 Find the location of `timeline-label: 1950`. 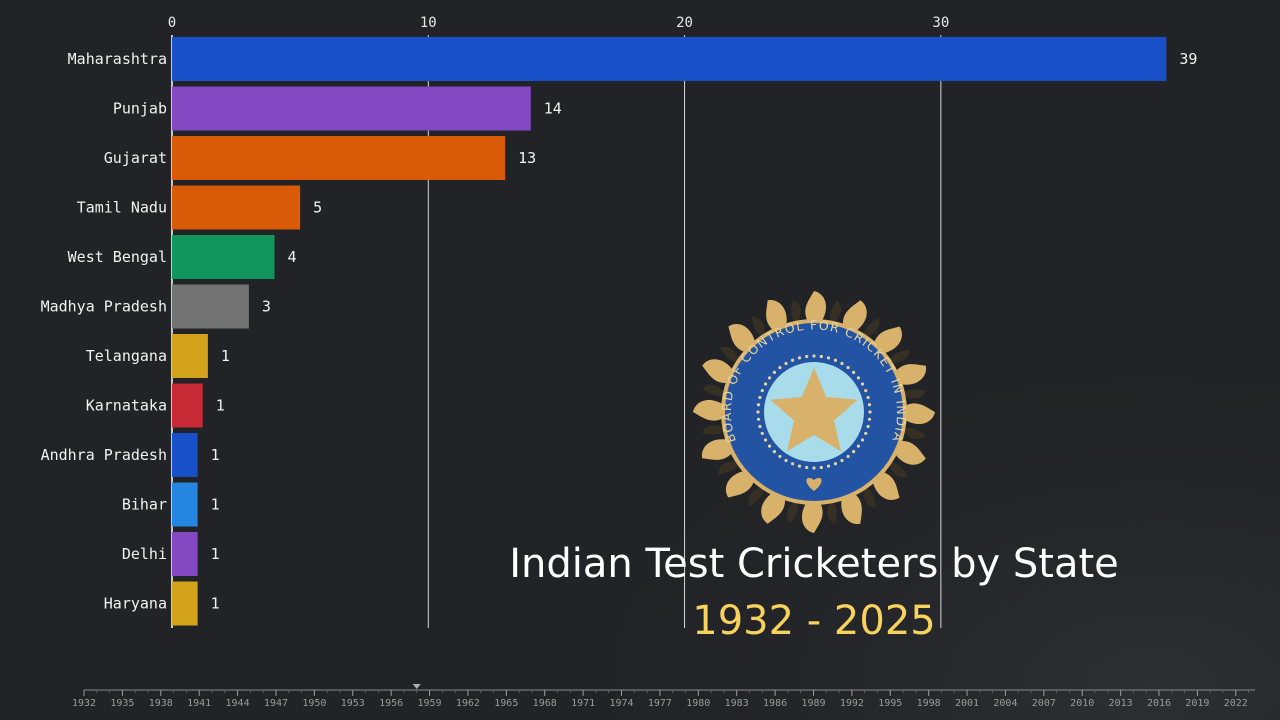

timeline-label: 1950 is located at coordinates (314, 703).